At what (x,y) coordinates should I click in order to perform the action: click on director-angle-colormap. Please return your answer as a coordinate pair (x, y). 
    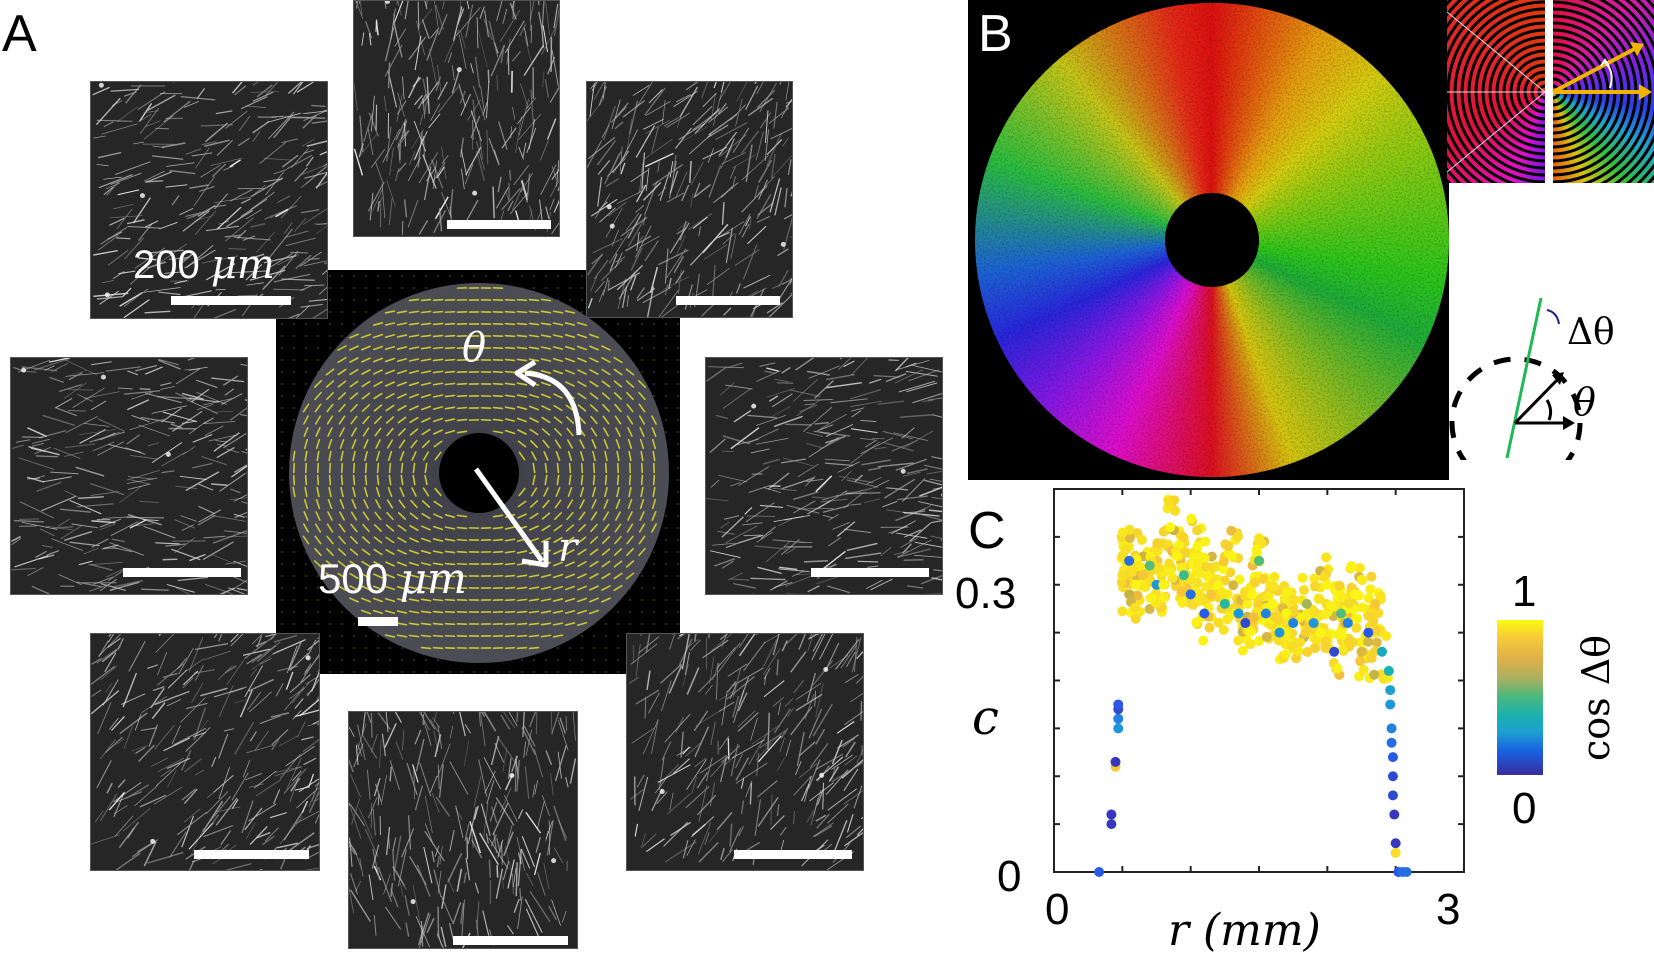
    Looking at the image, I should click on (1211, 240).